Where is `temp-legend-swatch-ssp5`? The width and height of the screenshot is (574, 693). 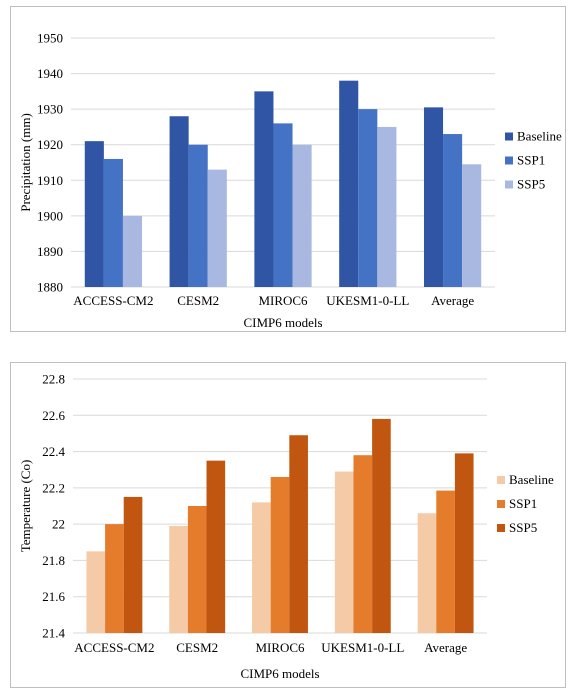 temp-legend-swatch-ssp5 is located at coordinates (501, 528).